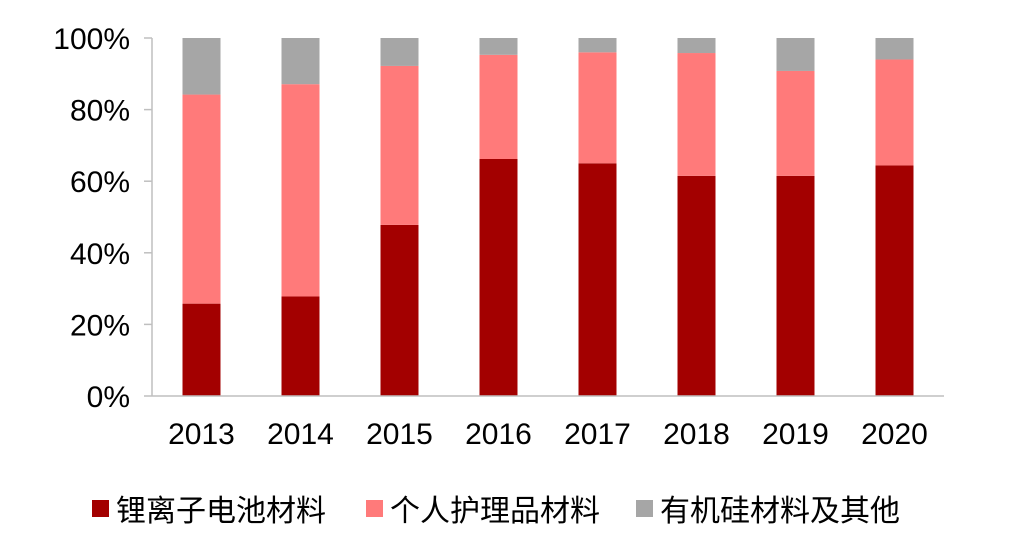 Image resolution: width=1009 pixels, height=543 pixels. What do you see at coordinates (100, 111) in the screenshot?
I see `y-tick-label: 80%` at bounding box center [100, 111].